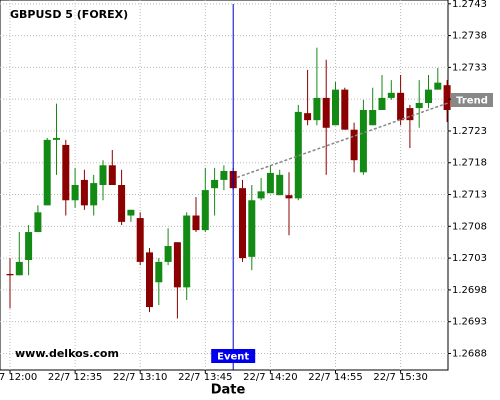 The height and width of the screenshot is (400, 500). What do you see at coordinates (469, 131) in the screenshot?
I see `y-tick-label: 1.2723` at bounding box center [469, 131].